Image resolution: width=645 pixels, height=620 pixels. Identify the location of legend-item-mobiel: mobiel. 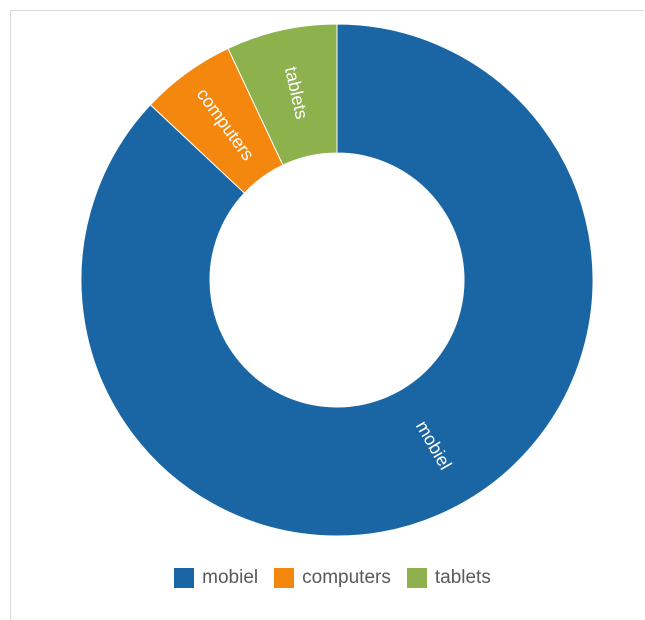
(216, 578).